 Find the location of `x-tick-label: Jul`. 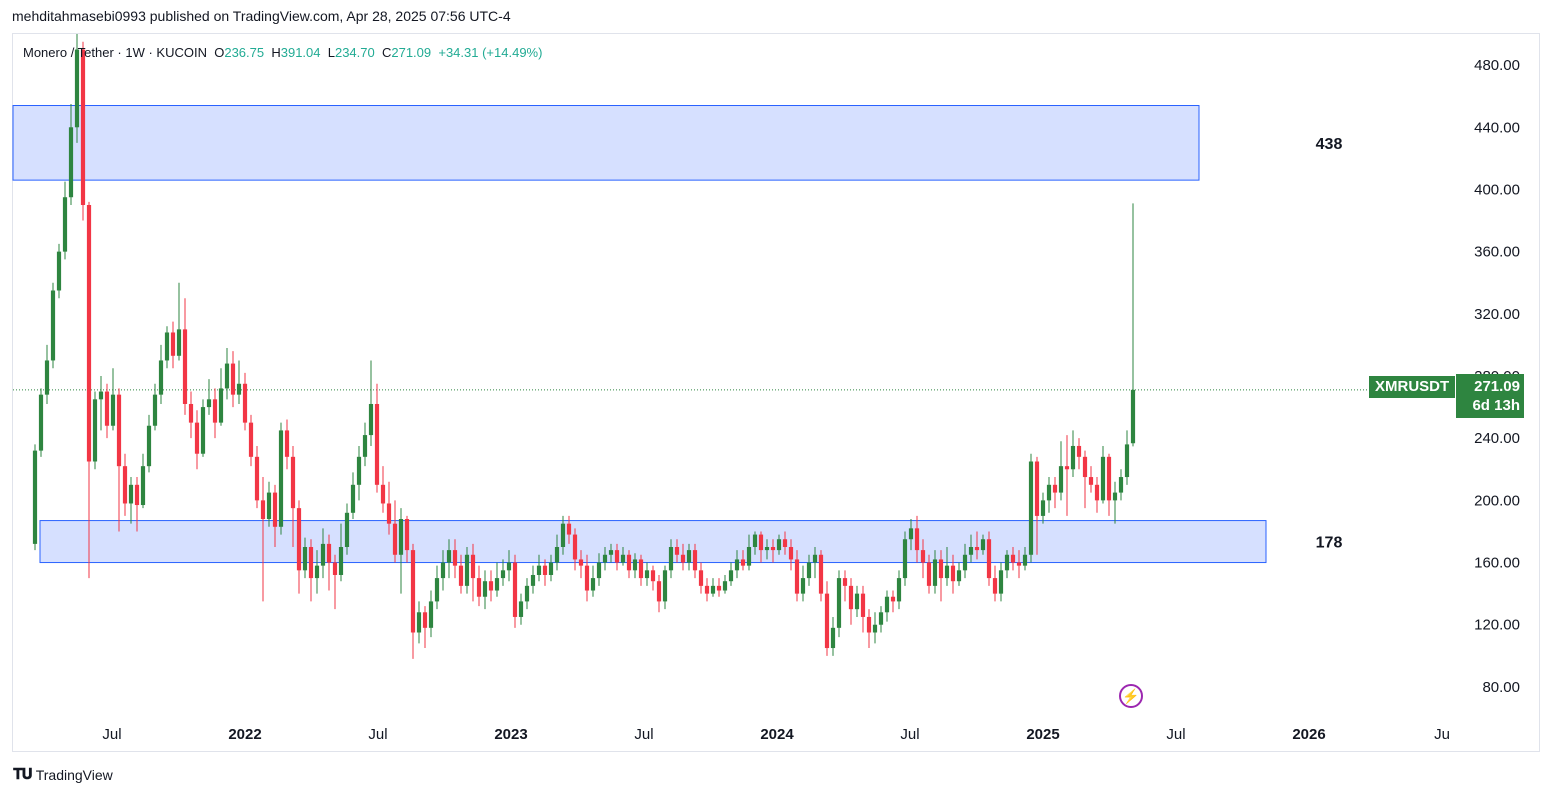

x-tick-label: Jul is located at coordinates (909, 734).